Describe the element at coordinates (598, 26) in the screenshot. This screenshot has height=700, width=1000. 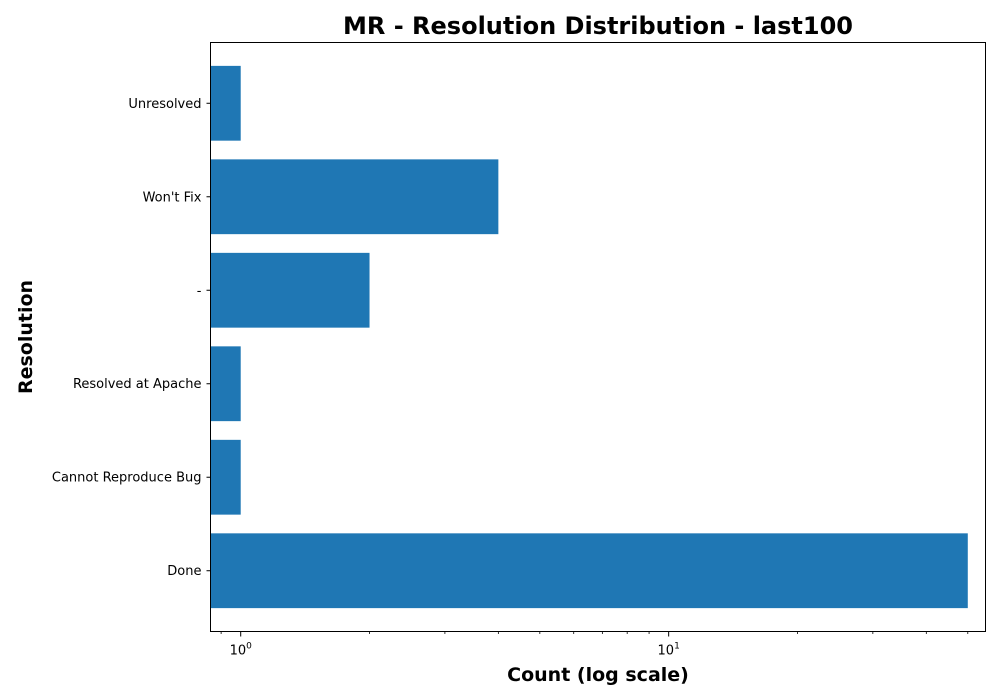
I see `chart-title: MR - Resolution Distribution - last100` at that location.